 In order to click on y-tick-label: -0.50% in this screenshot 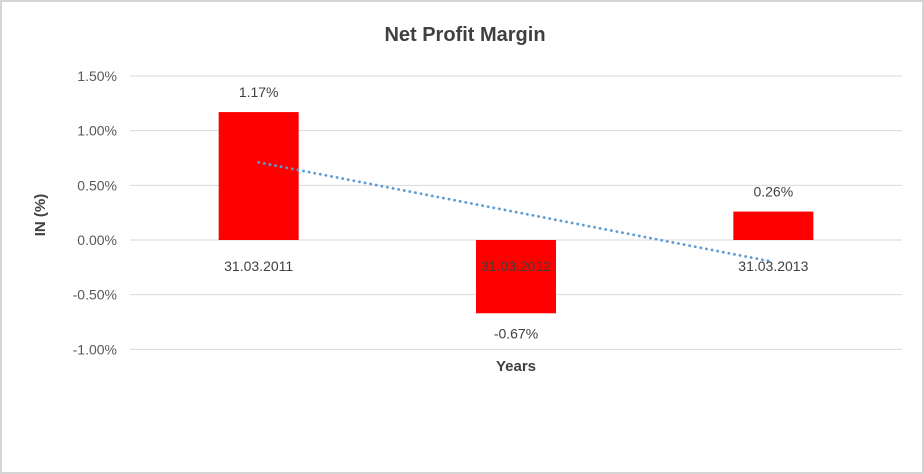, I will do `click(95, 295)`.